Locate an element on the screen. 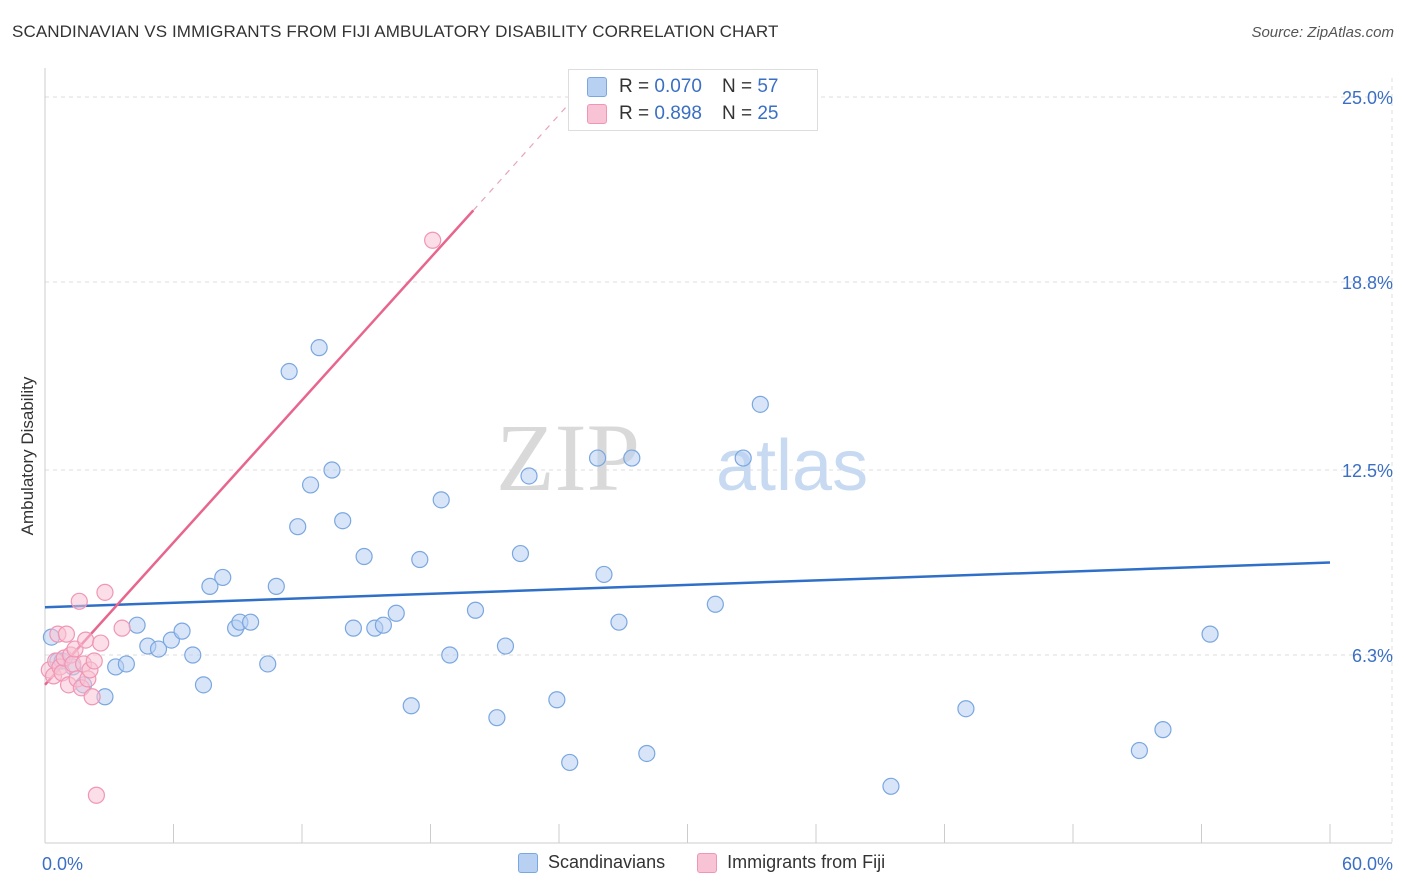  legend-item-fiji: Immigrants from Fiji is located at coordinates (791, 862).